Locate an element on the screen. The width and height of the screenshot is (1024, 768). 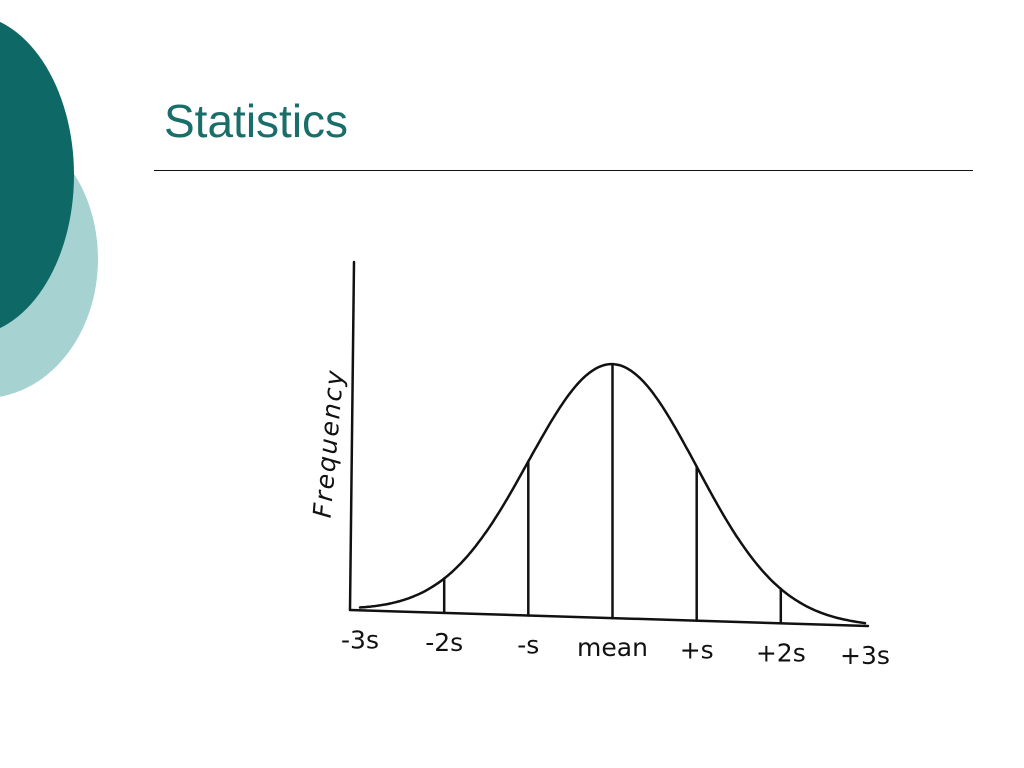
x-tick-label: -s is located at coordinates (528, 645).